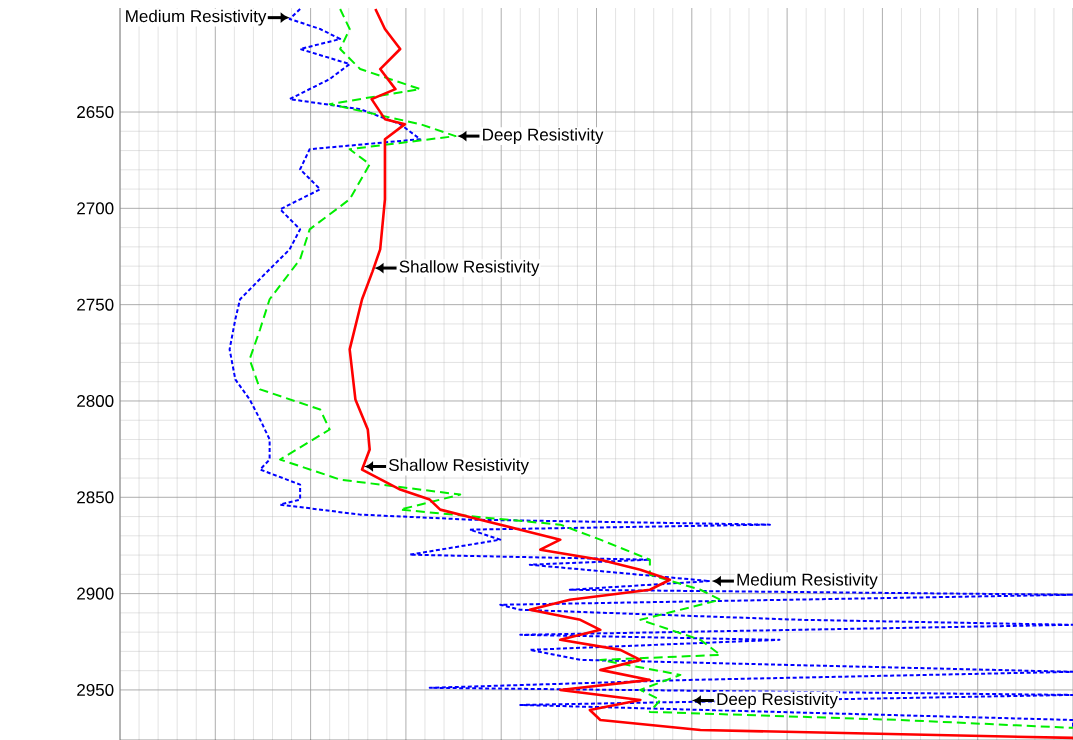 The width and height of the screenshot is (1073, 740). I want to click on y-tick-label: 2950, so click(95, 689).